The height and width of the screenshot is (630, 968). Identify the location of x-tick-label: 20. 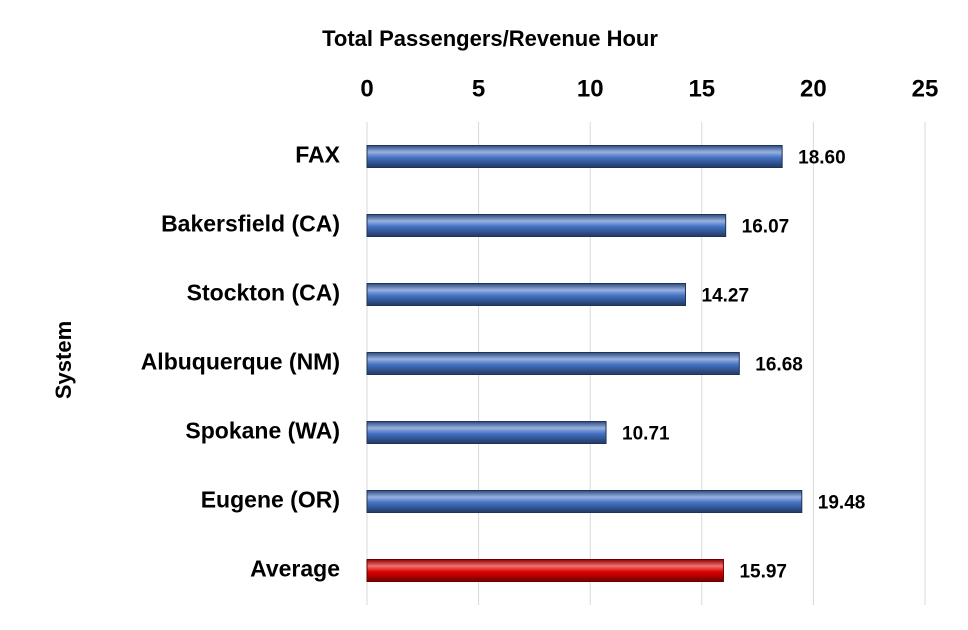
(813, 88).